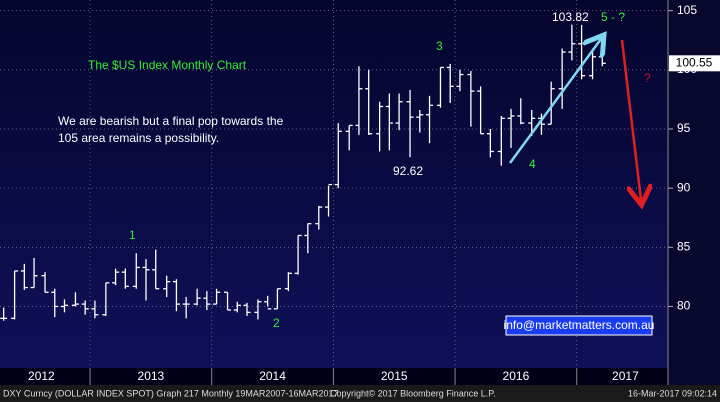 Image resolution: width=720 pixels, height=402 pixels. I want to click on y-tick-label: 105, so click(687, 10).